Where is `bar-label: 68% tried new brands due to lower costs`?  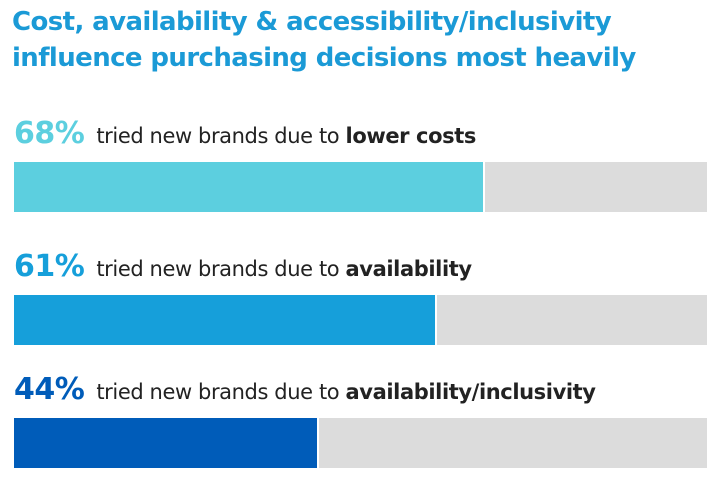 bar-label: 68% tried new brands due to lower costs is located at coordinates (360, 134).